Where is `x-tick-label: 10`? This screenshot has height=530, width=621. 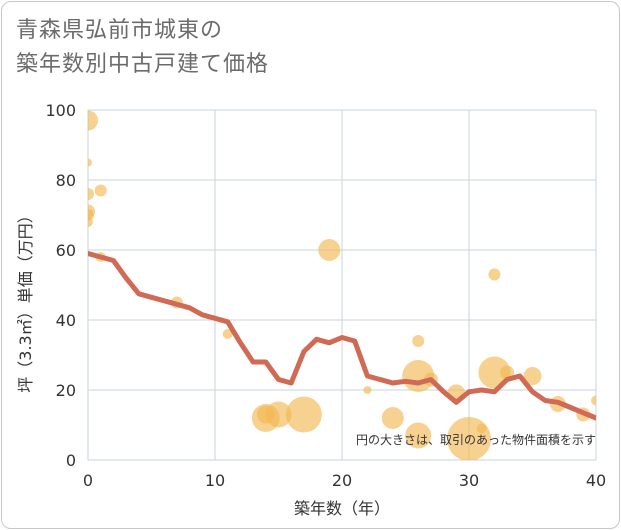 x-tick-label: 10 is located at coordinates (215, 480).